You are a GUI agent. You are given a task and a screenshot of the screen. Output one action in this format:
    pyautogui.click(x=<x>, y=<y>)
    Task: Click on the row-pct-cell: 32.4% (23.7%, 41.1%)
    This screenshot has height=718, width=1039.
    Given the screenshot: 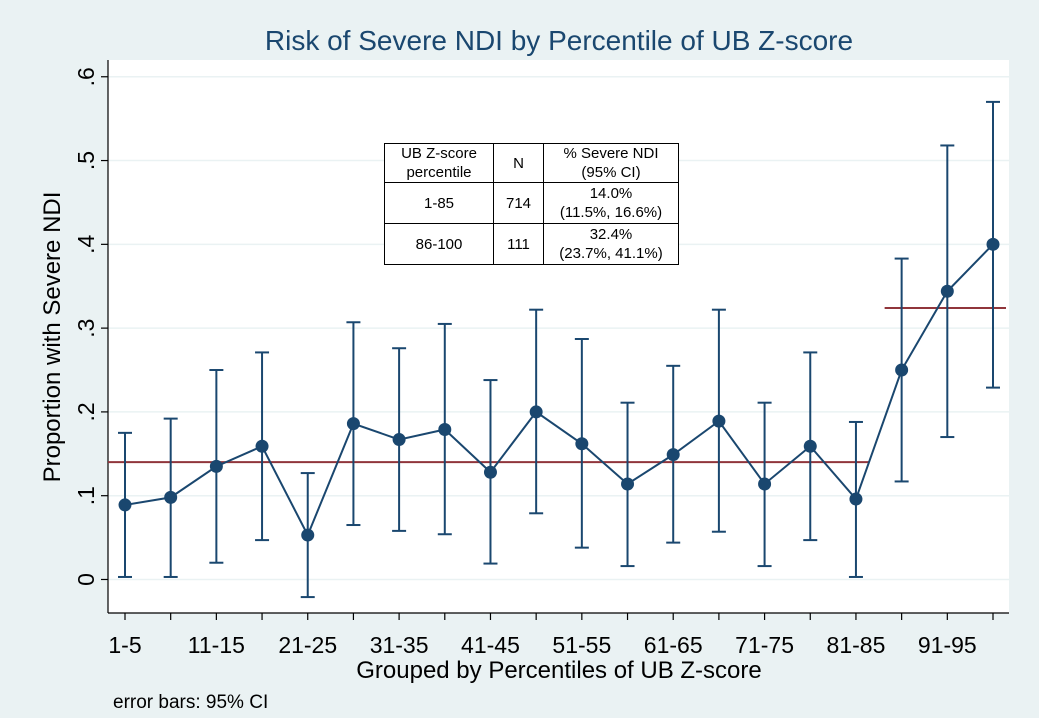 What is the action you would take?
    pyautogui.click(x=611, y=244)
    